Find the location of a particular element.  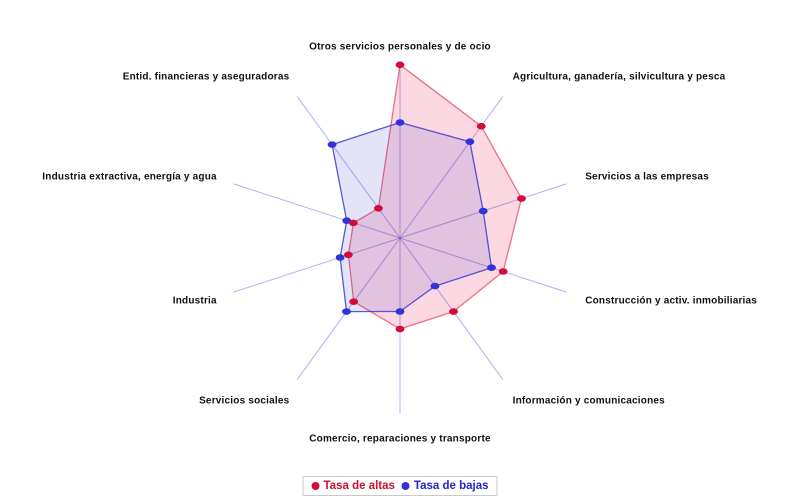

chart-legend: Tasa de altas Tasa de bajas is located at coordinates (400, 486).